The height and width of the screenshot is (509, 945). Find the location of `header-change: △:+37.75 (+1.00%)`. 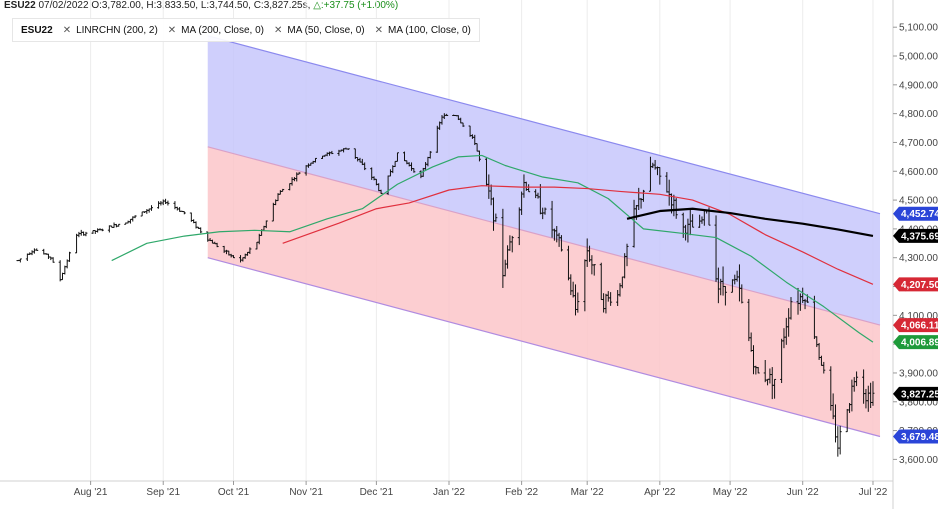

header-change: △:+37.75 (+1.00%) is located at coordinates (356, 5).